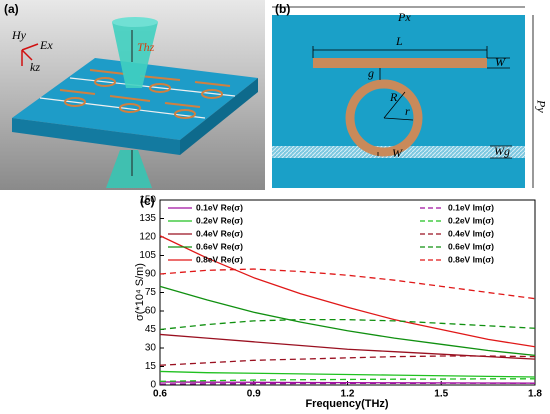 The width and height of the screenshot is (550, 414). What do you see at coordinates (502, 151) in the screenshot?
I see `dimension-label: Wg` at bounding box center [502, 151].